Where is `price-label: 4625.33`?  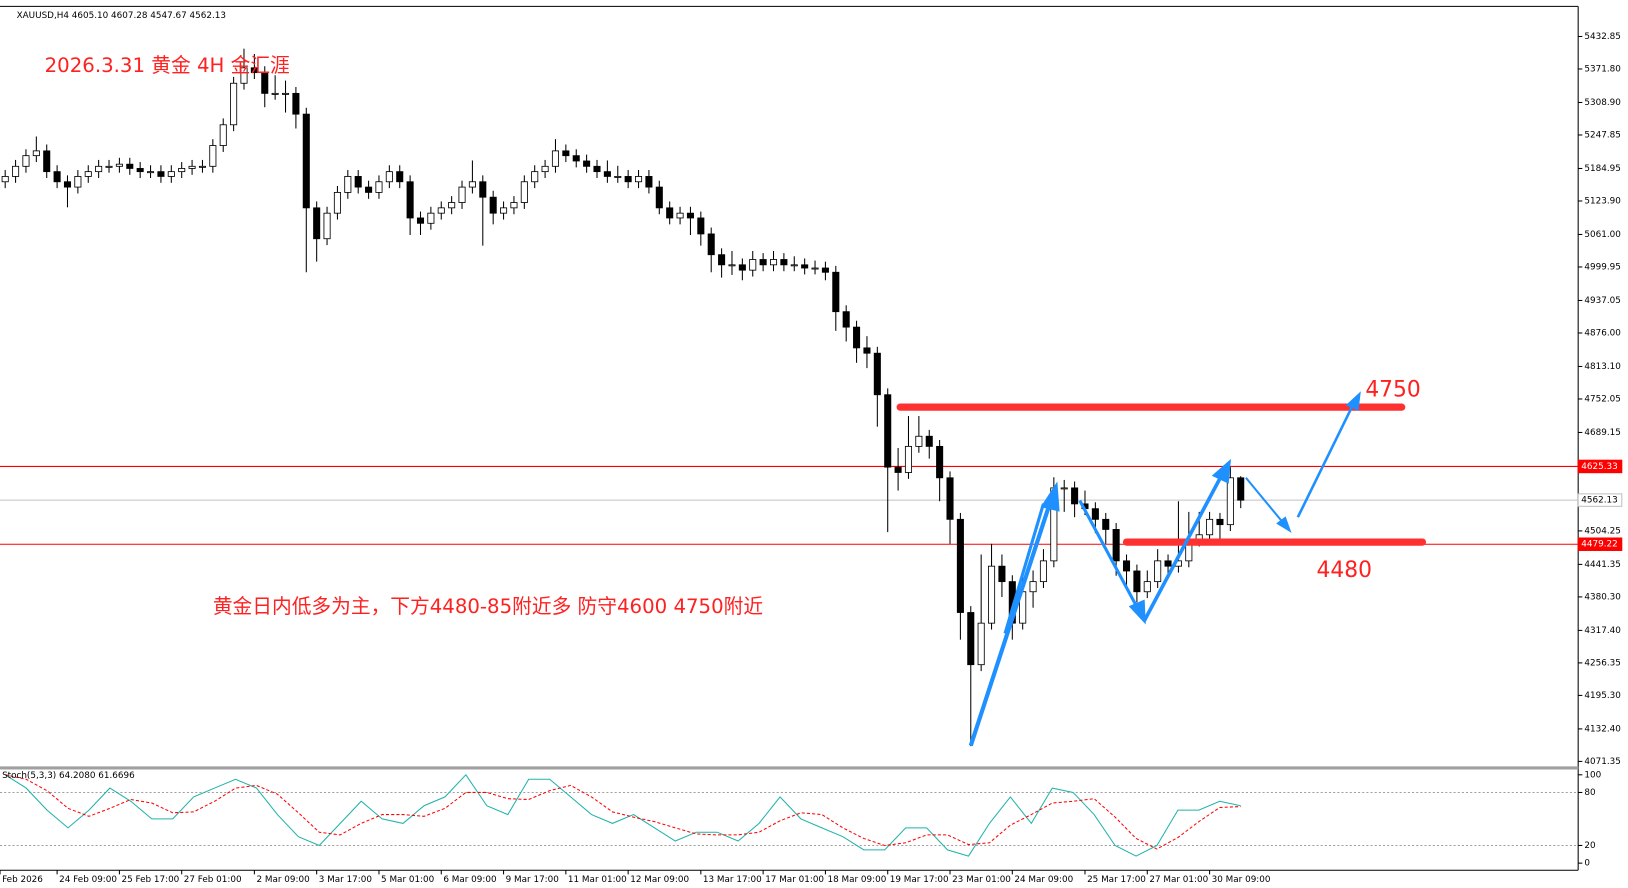
price-label: 4625.33 is located at coordinates (1599, 467).